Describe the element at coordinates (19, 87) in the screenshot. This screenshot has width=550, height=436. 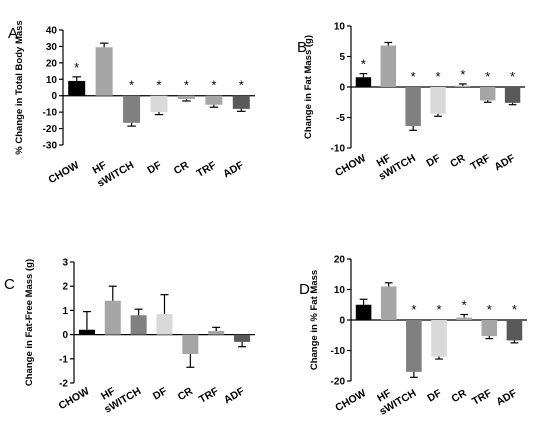
I see `y-axis-label: % Change in Total Body Mass` at that location.